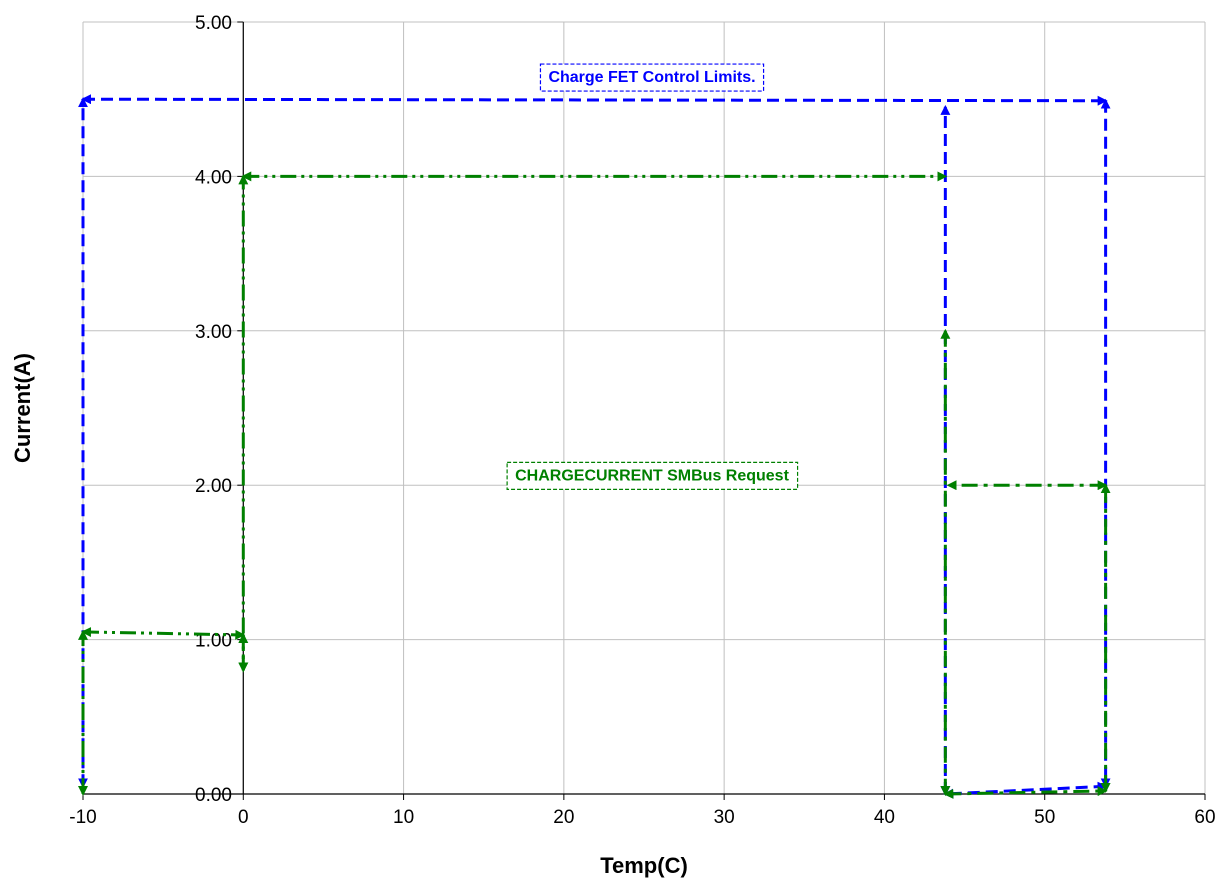 This screenshot has width=1223, height=888. I want to click on x-tick-label: -10, so click(82, 817).